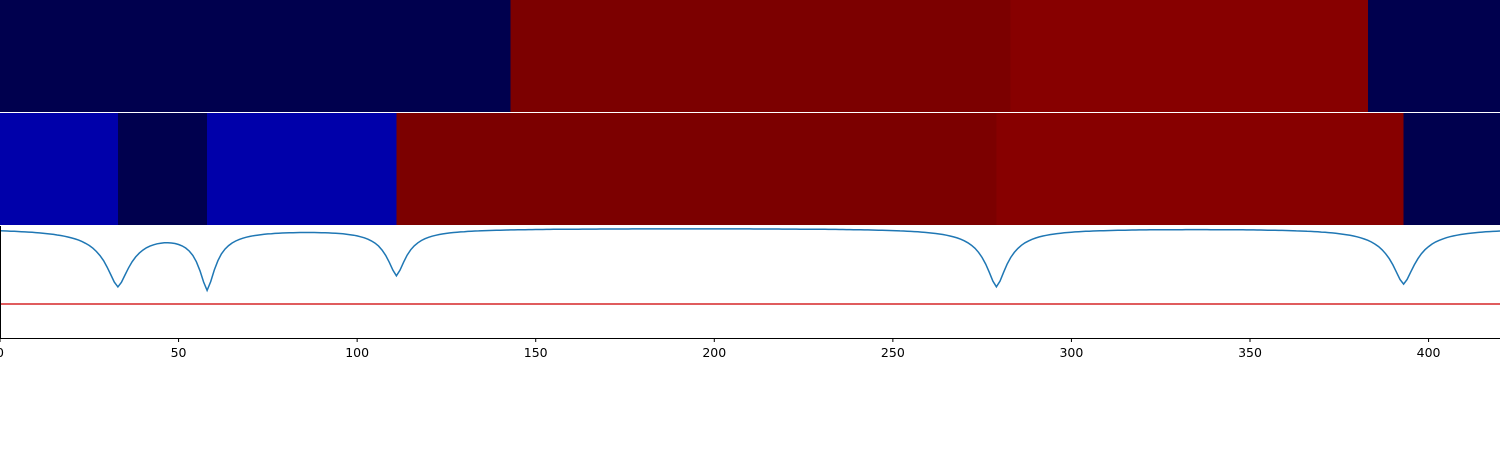 This screenshot has width=1500, height=450. Describe the element at coordinates (760, 56) in the screenshot. I see `heatmap-cell-band1-seg2` at that location.